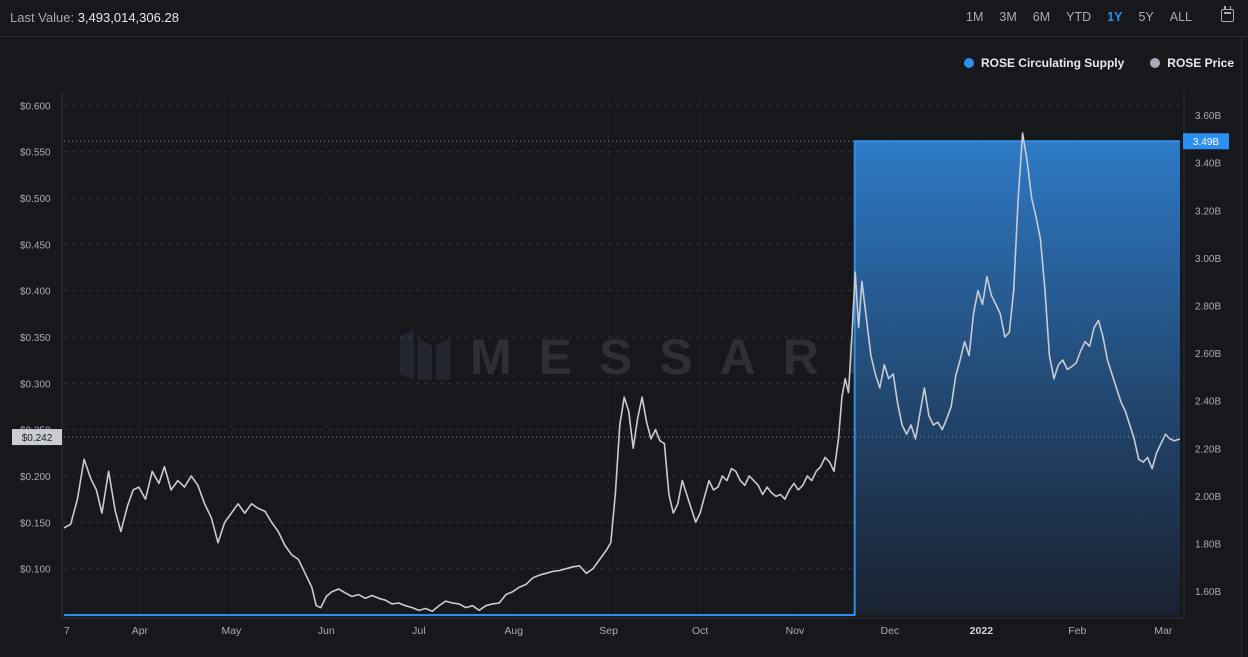 Image resolution: width=1248 pixels, height=657 pixels. I want to click on price-current-badge, so click(37, 437).